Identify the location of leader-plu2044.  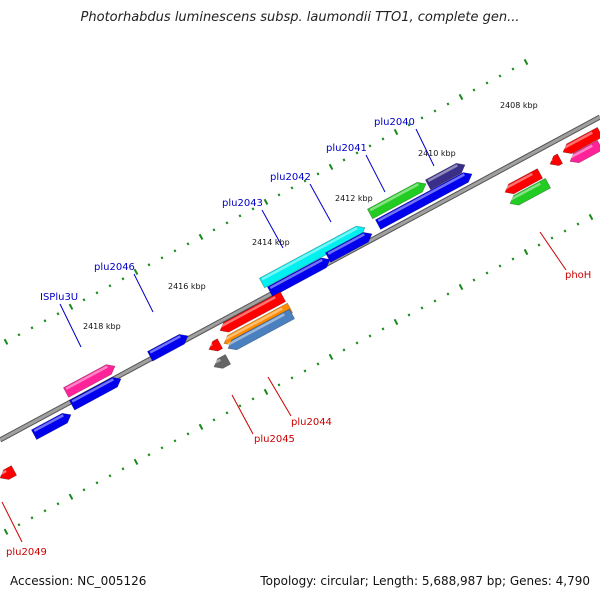
(279, 396).